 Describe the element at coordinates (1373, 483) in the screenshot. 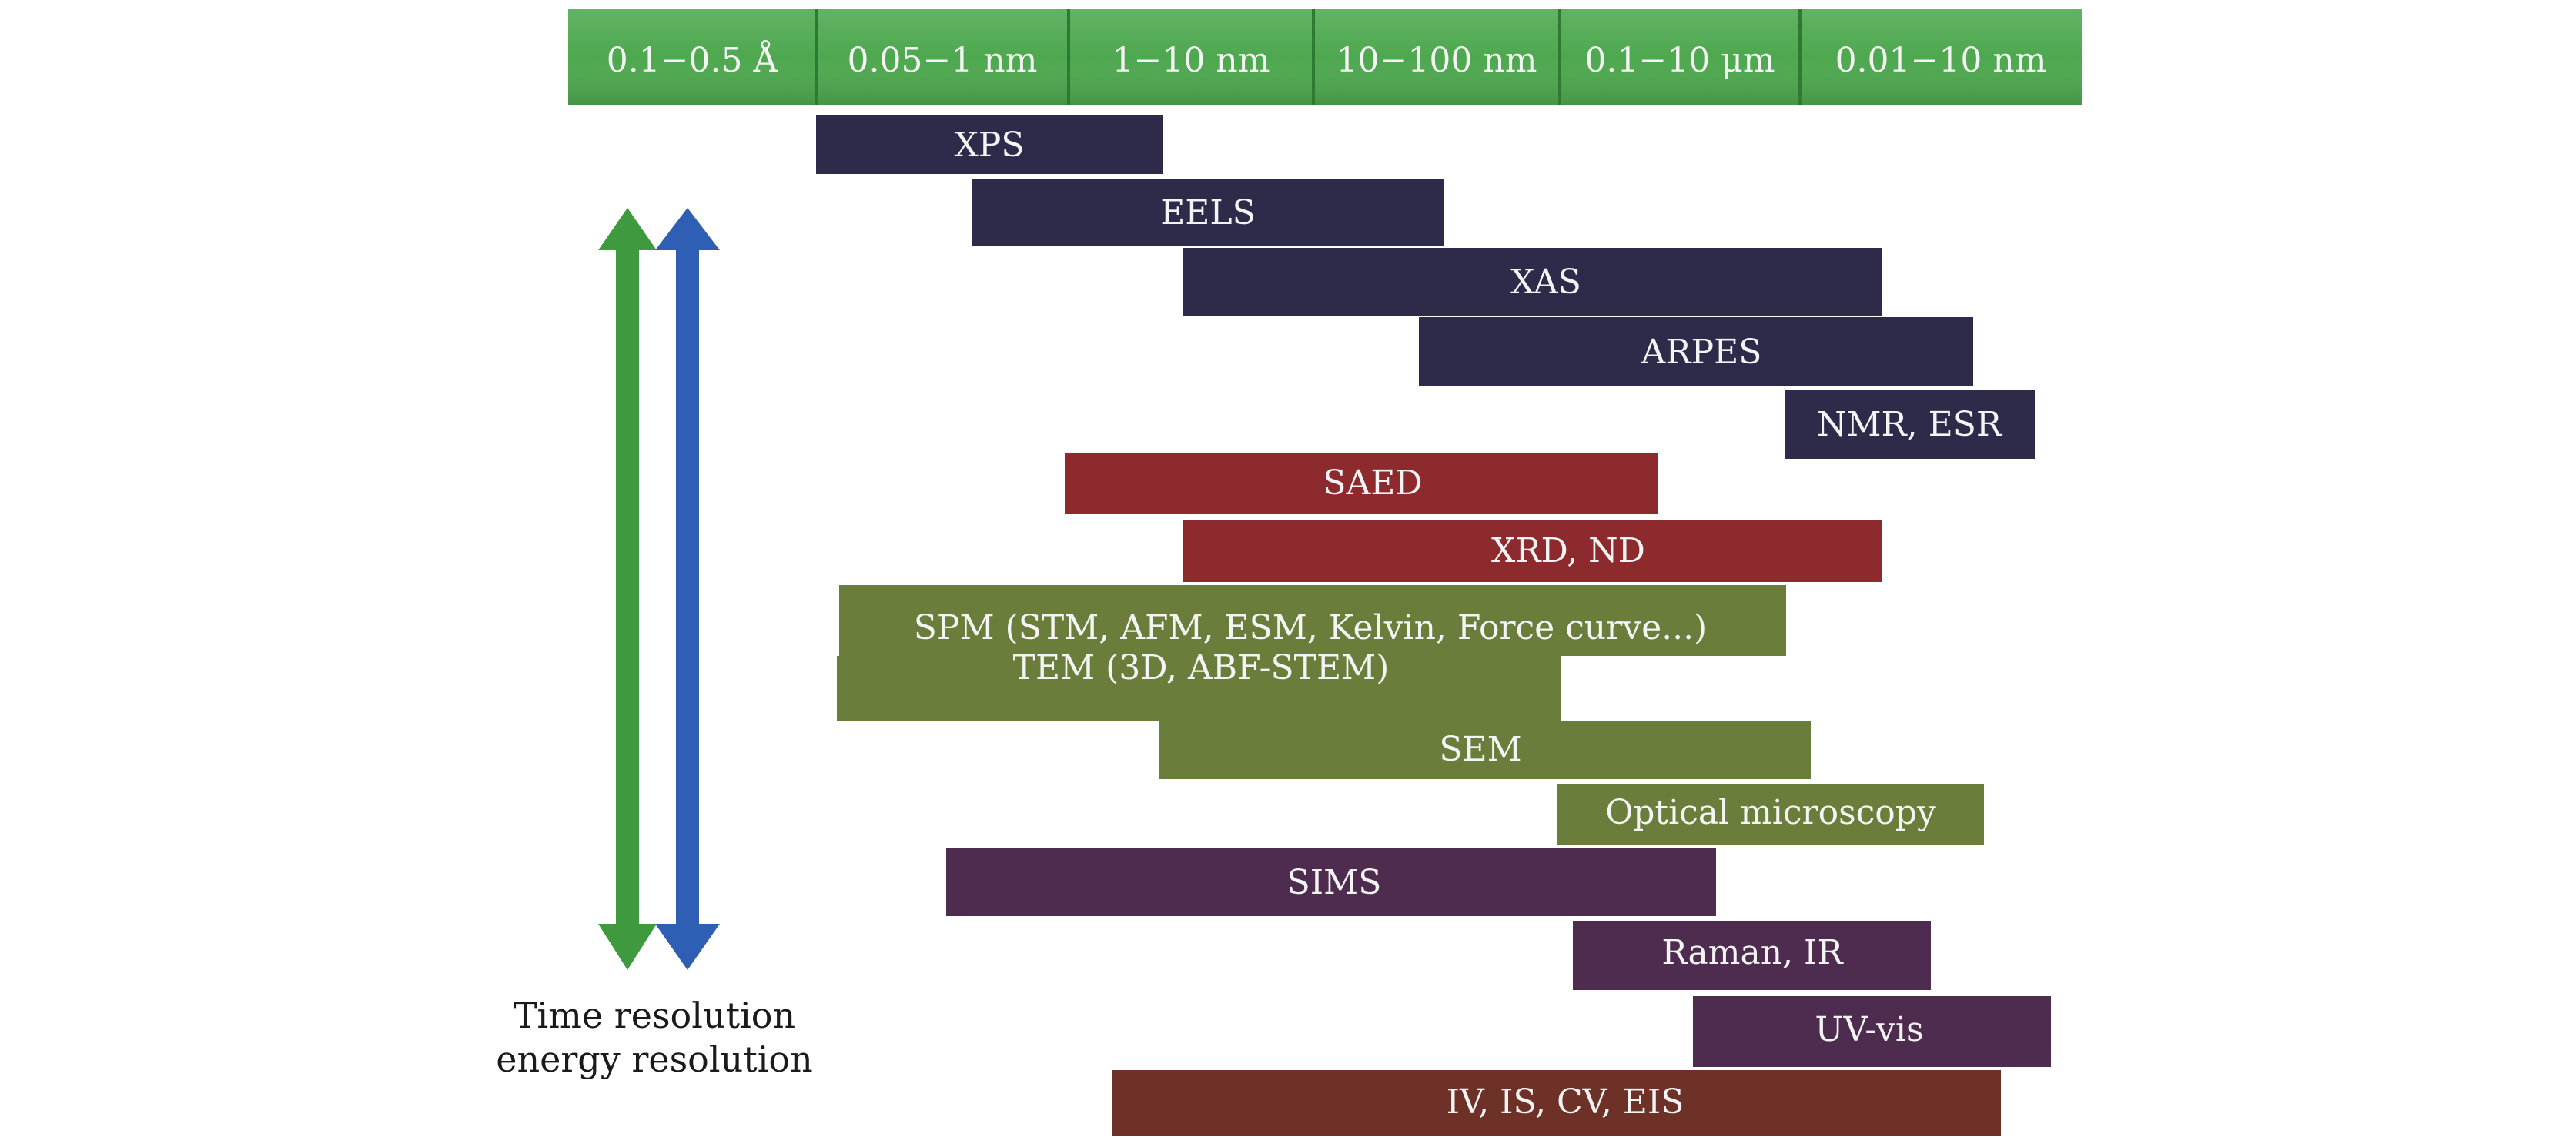

I see `technique-label: SAED` at that location.